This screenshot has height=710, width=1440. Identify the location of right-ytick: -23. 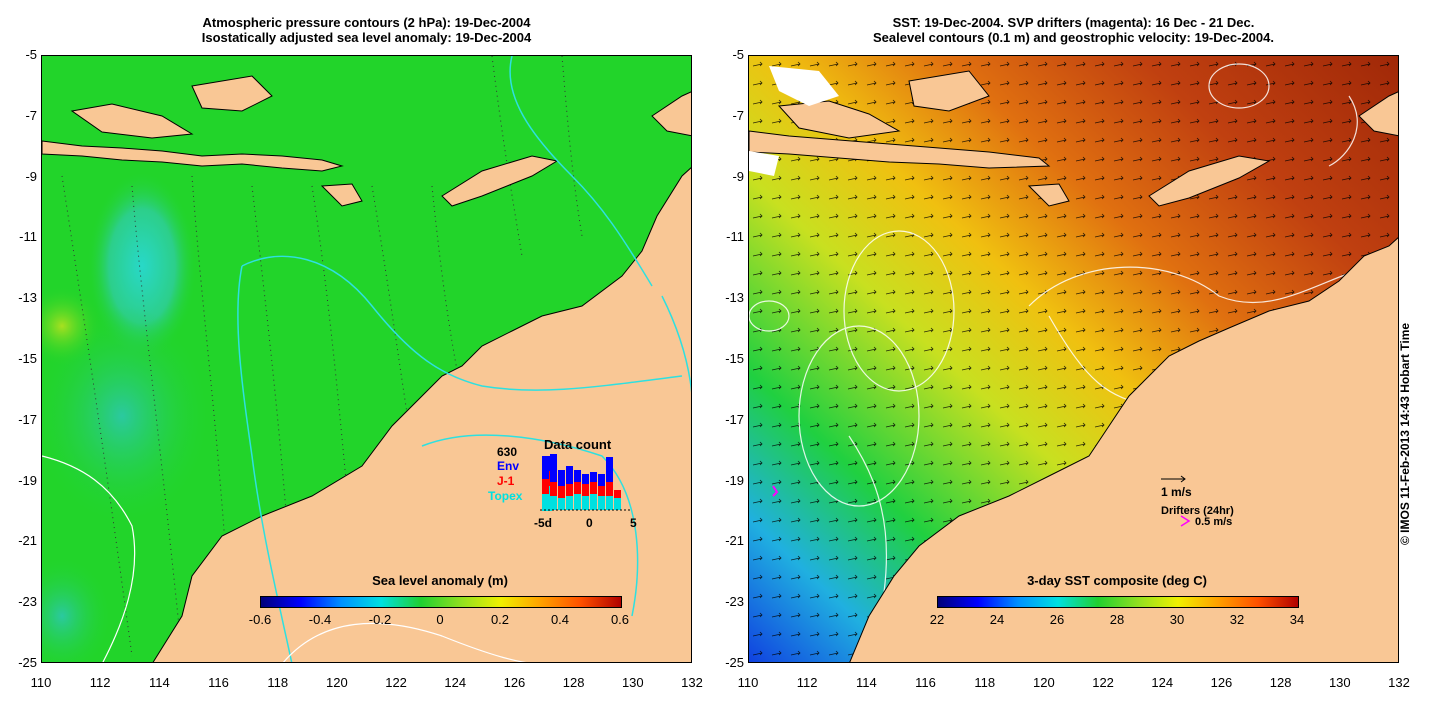
(734, 602).